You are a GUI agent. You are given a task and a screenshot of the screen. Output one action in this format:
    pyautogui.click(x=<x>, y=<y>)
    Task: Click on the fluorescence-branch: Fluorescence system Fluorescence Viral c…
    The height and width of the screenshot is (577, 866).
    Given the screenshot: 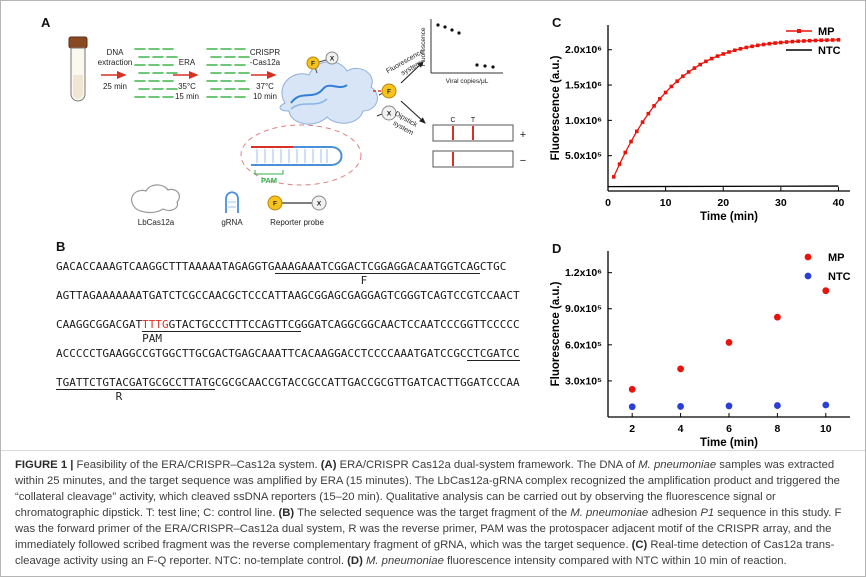 What is the action you would take?
    pyautogui.click(x=444, y=52)
    